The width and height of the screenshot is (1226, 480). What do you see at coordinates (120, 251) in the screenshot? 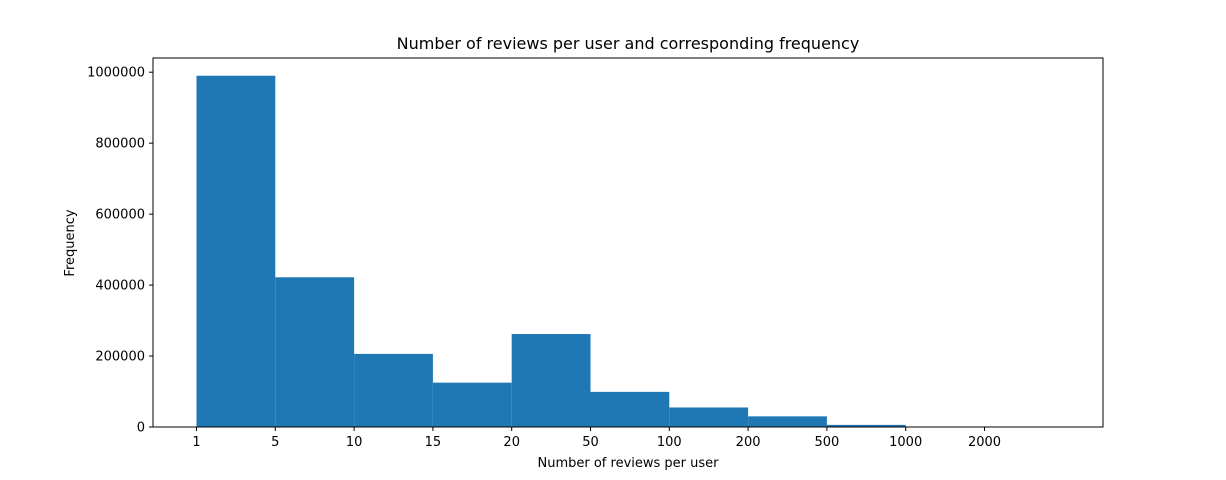
I see `y-axis: 0 200000 400000 600000 800000 1000000` at bounding box center [120, 251].